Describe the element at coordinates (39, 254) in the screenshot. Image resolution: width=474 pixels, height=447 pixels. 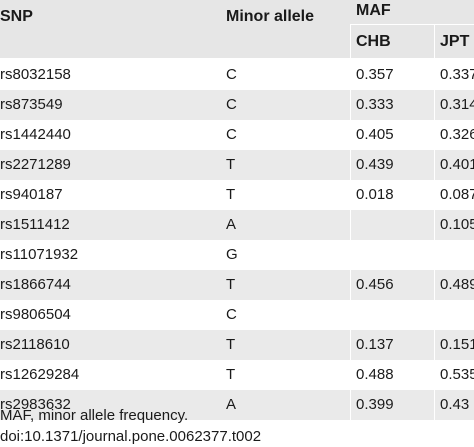
I see `snp-cell: rs11071932` at that location.